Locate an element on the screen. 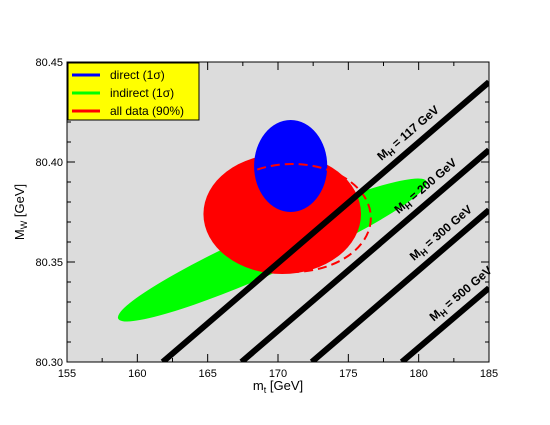  x-tick-label: 170 is located at coordinates (278, 374).